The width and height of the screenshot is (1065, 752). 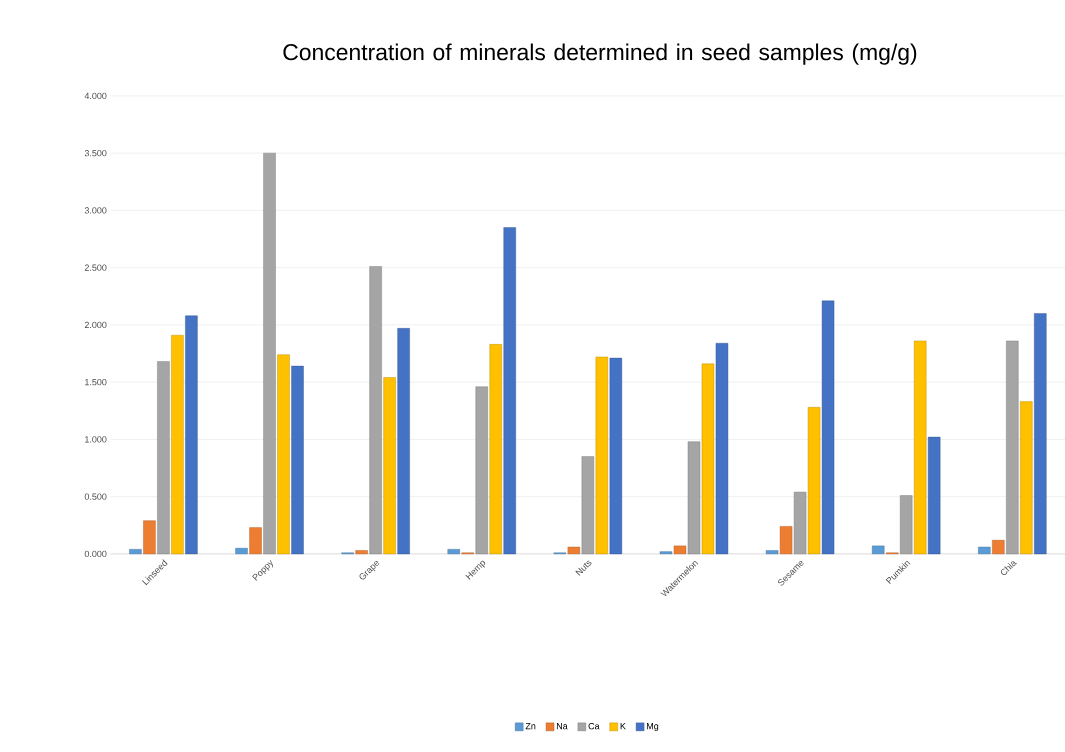 What do you see at coordinates (95, 554) in the screenshot?
I see `y-tick-label: 0.000` at bounding box center [95, 554].